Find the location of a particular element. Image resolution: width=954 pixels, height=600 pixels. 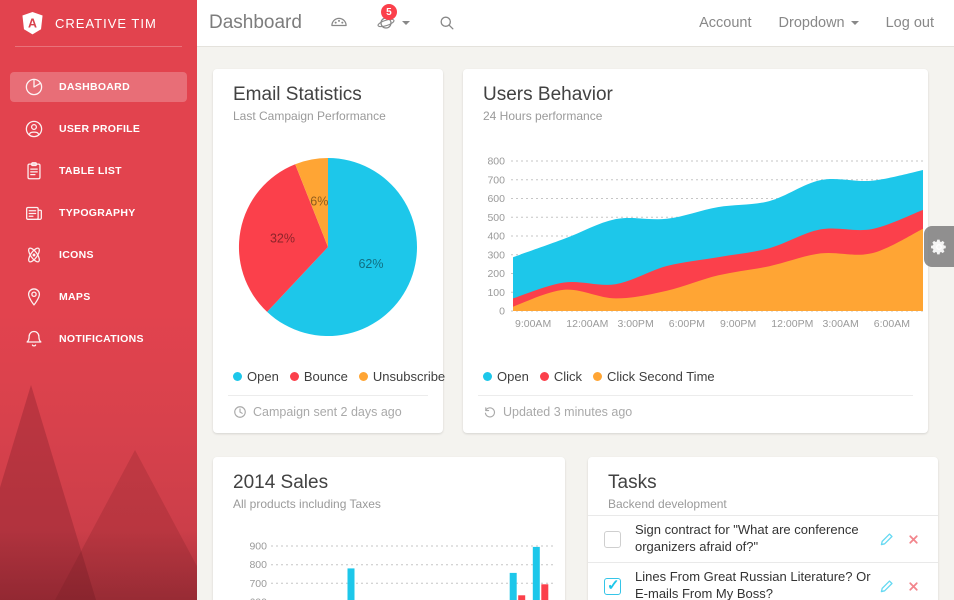

svg-text: 62% is located at coordinates (370, 264).